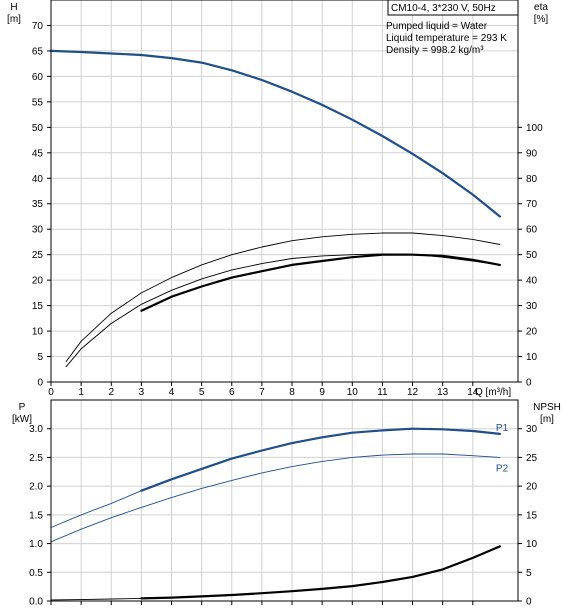 The height and width of the screenshot is (611, 574). What do you see at coordinates (493, 392) in the screenshot?
I see `top-x-axis-label: Q [m³/h]` at bounding box center [493, 392].